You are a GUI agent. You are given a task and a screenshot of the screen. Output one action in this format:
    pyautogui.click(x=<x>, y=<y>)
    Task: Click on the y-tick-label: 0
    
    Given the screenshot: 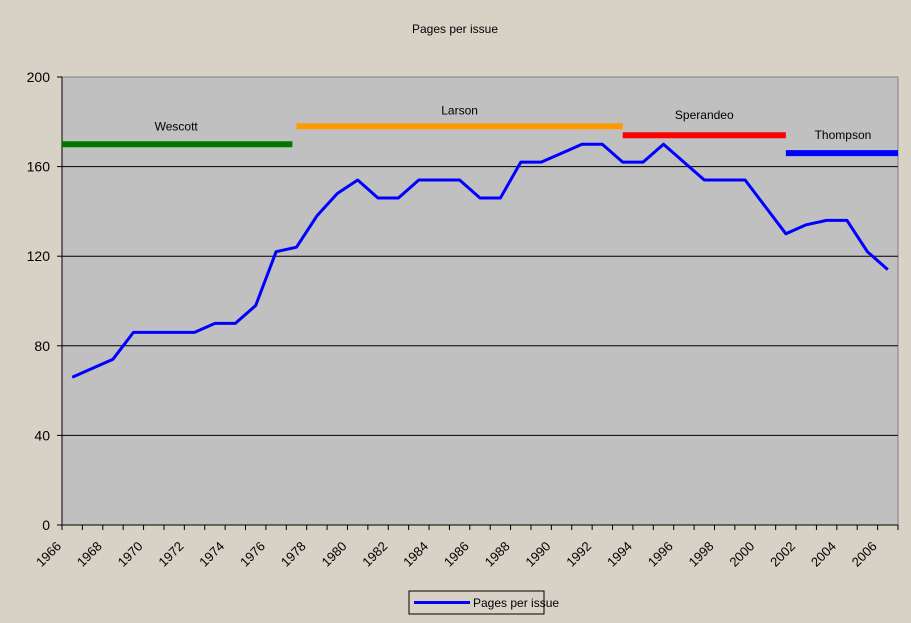 What is the action you would take?
    pyautogui.click(x=46, y=525)
    